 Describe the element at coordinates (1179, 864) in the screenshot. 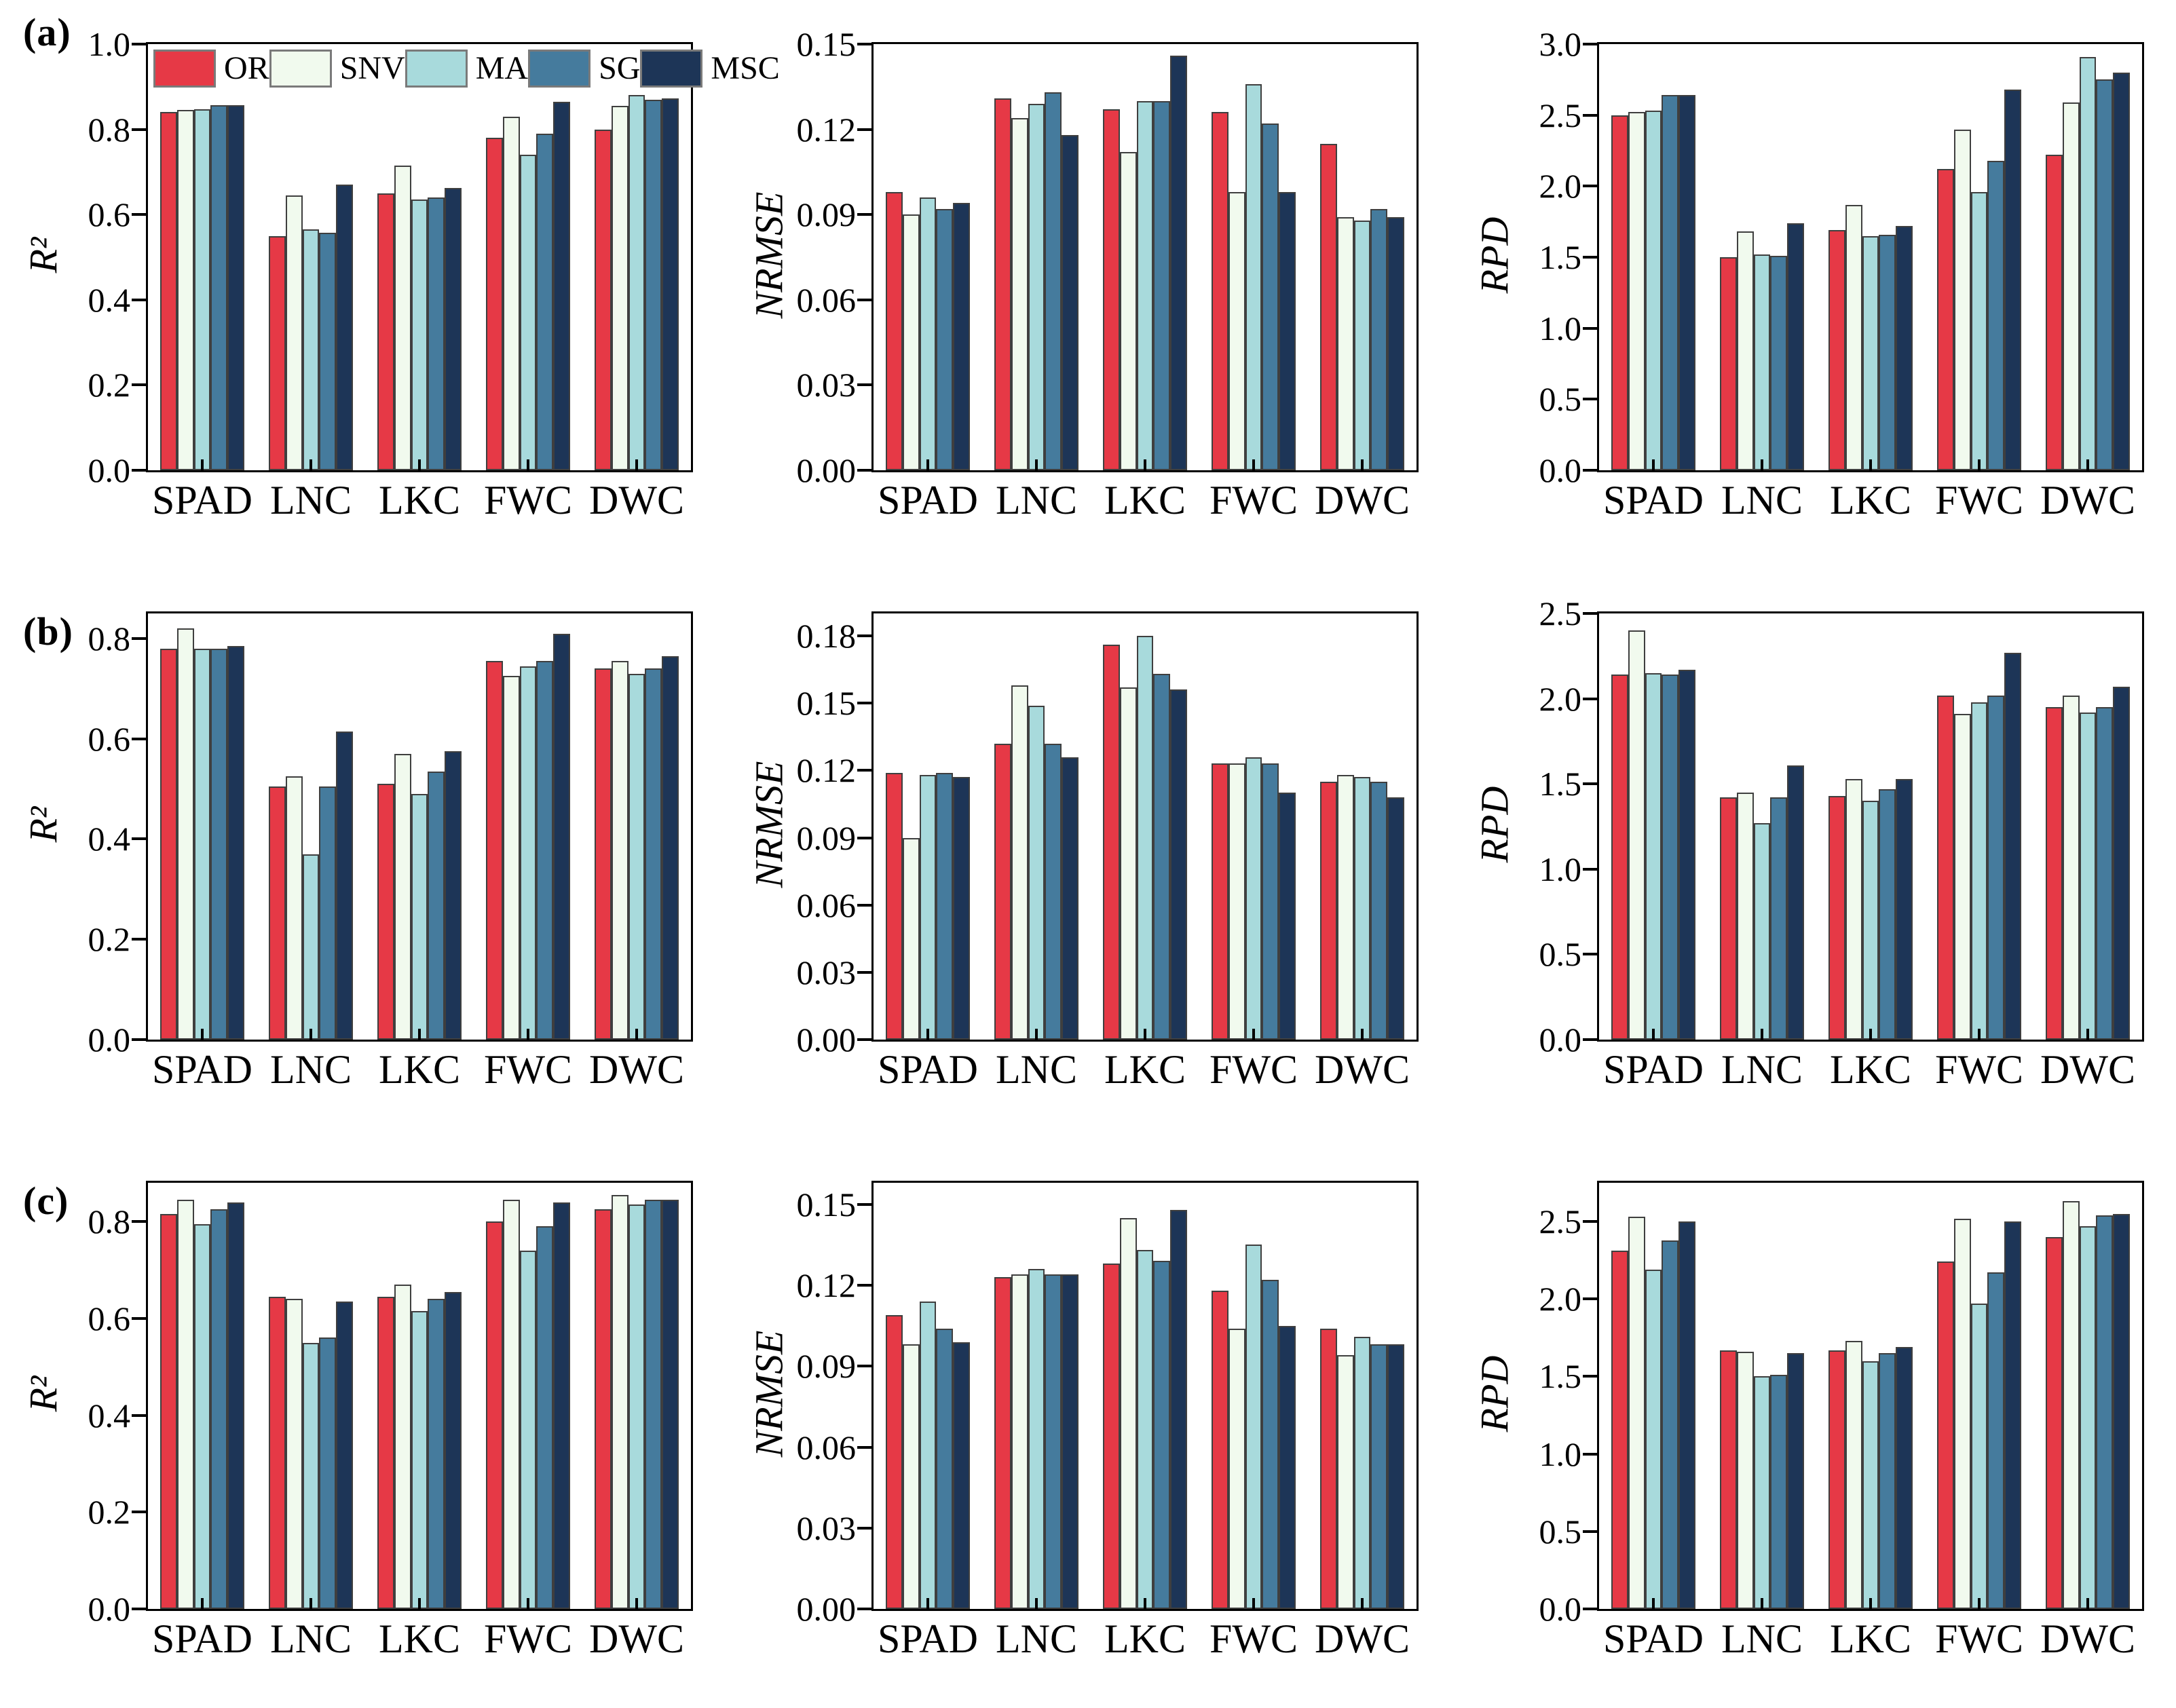

I see `bar-MSC-LKC` at that location.